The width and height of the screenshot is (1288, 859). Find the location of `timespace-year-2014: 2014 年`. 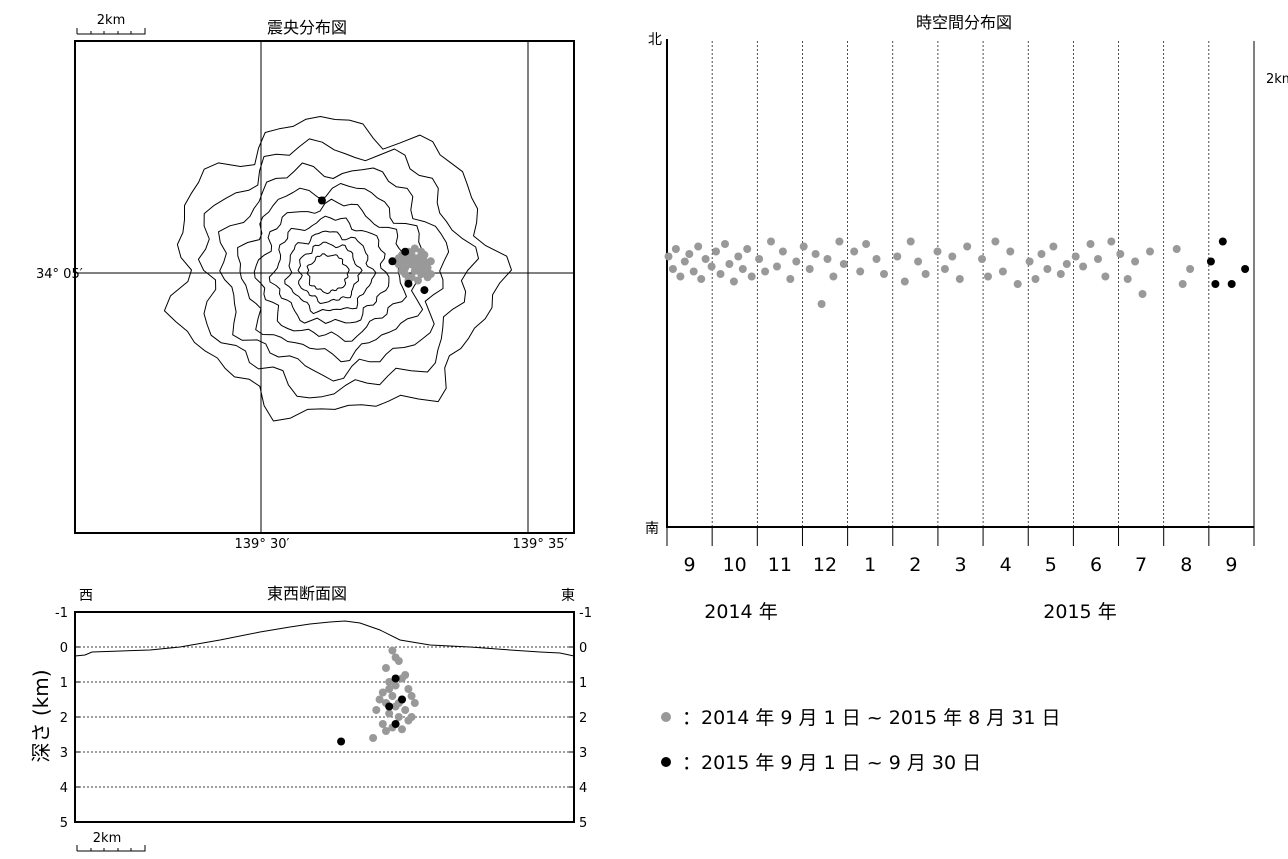

timespace-year-2014: 2014 年 is located at coordinates (740, 612).